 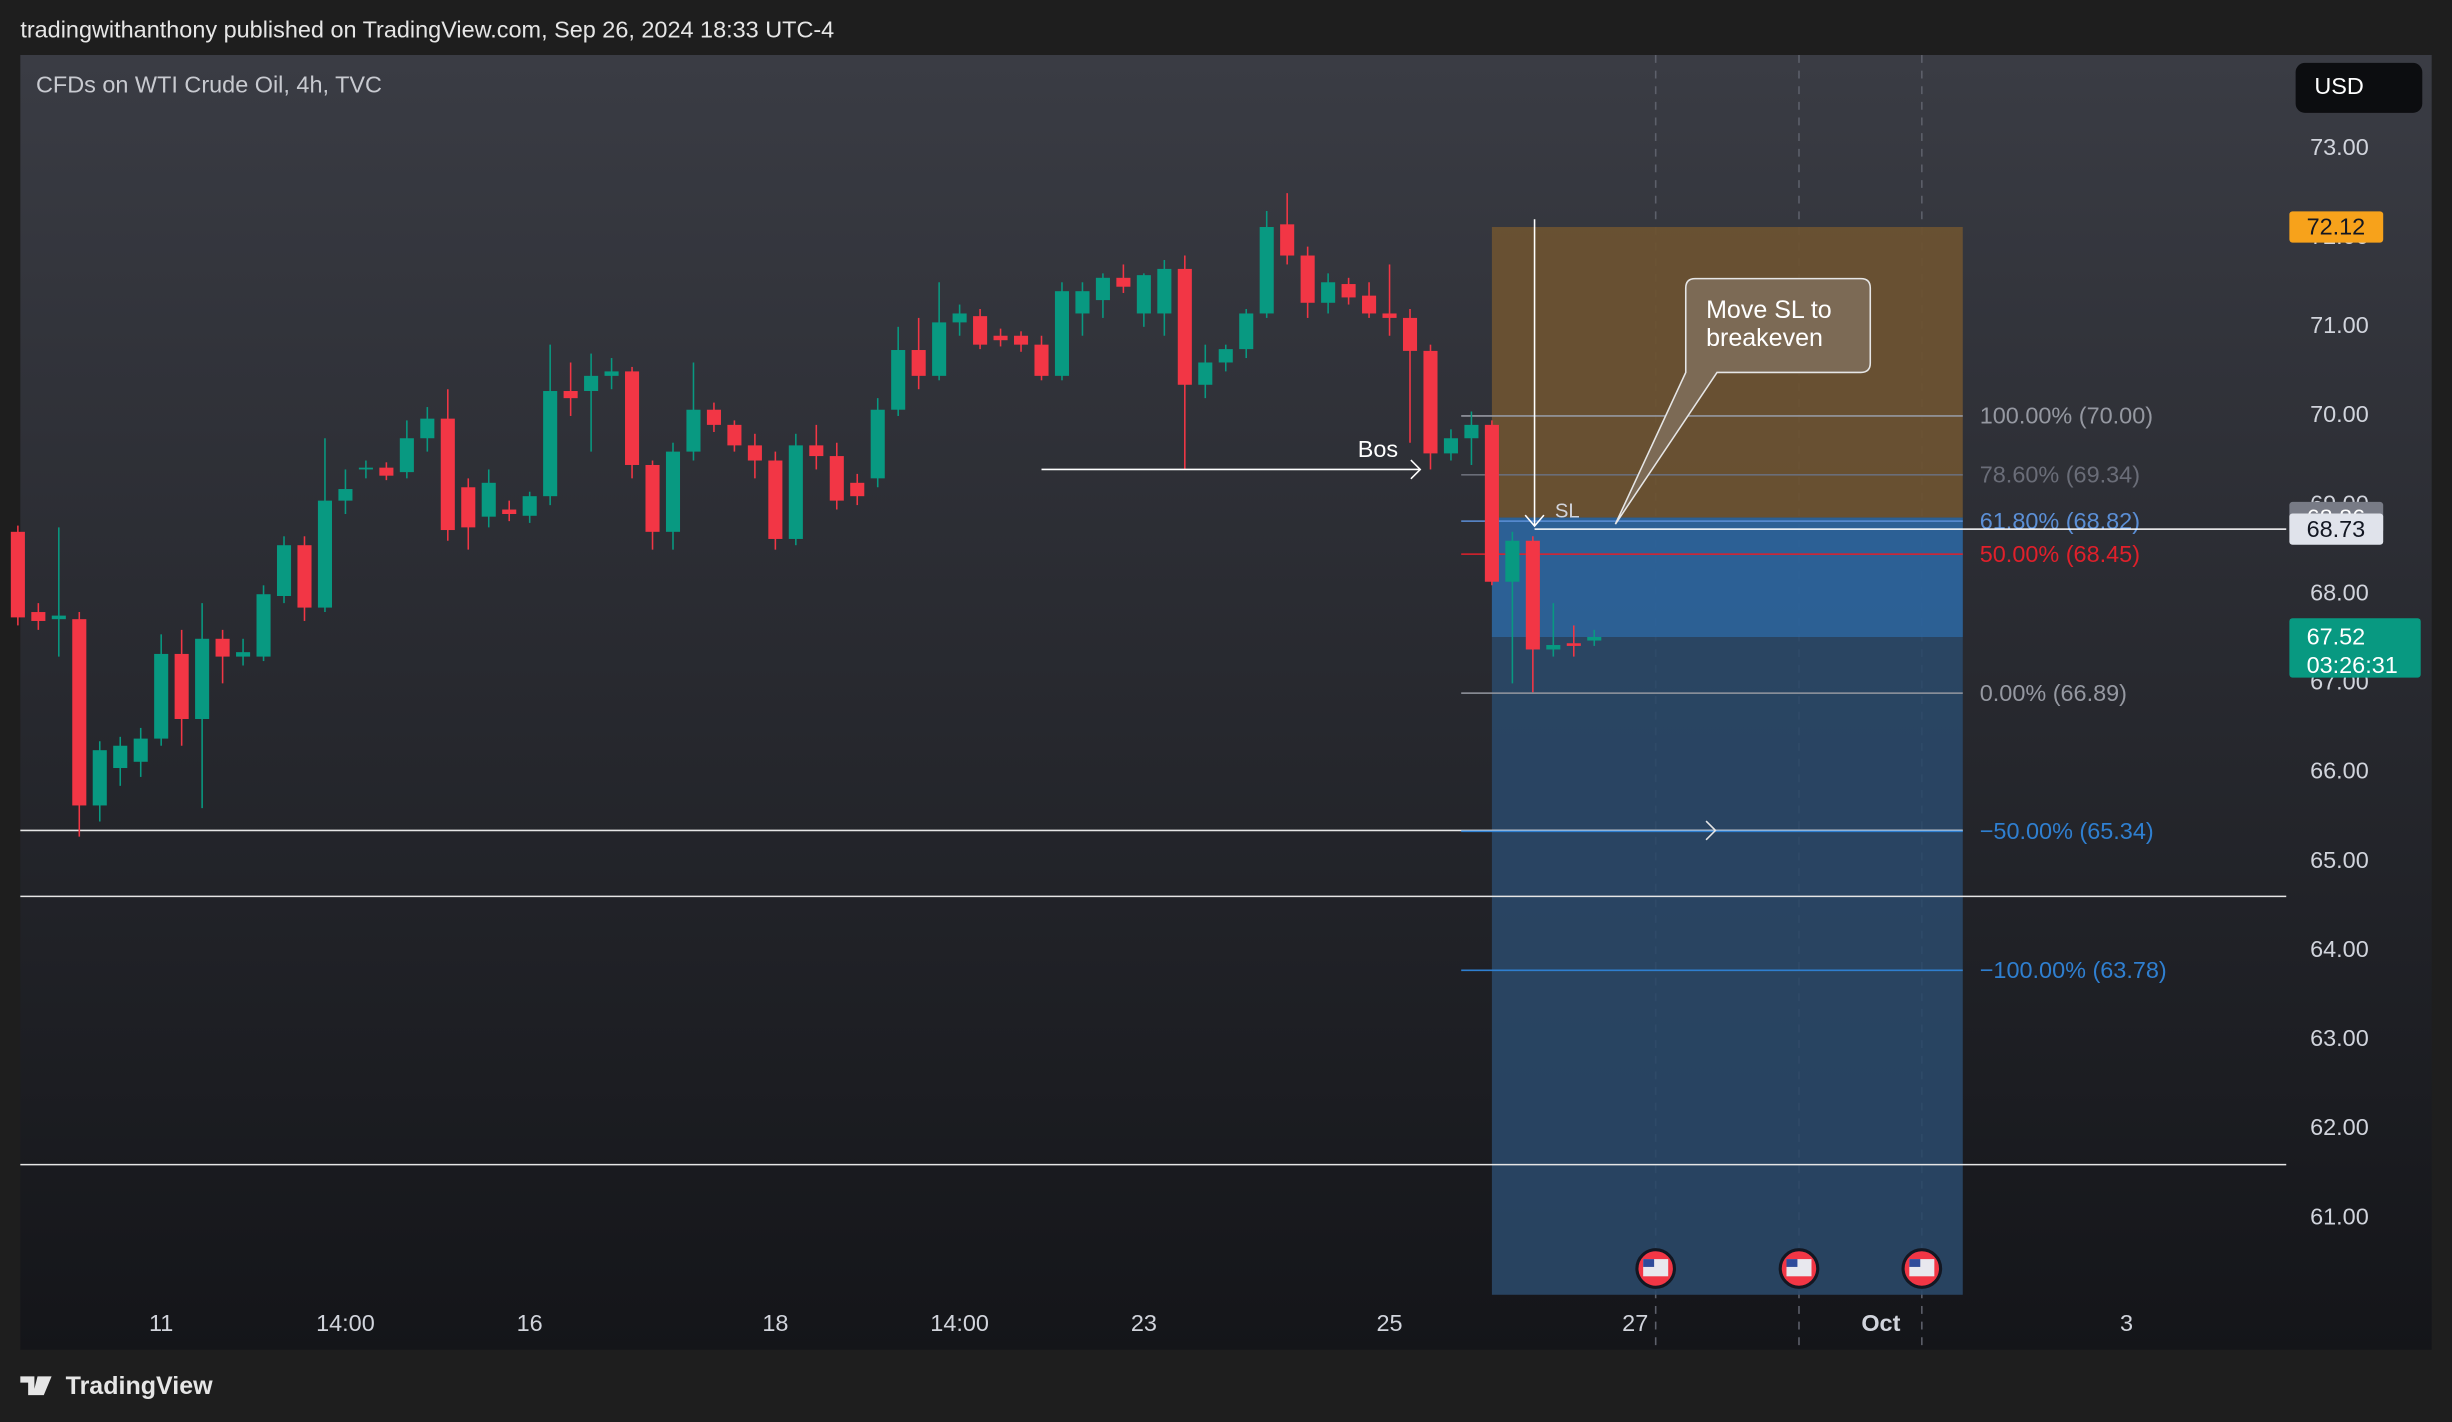 I want to click on x-tick-label: 25, so click(x=1389, y=1323).